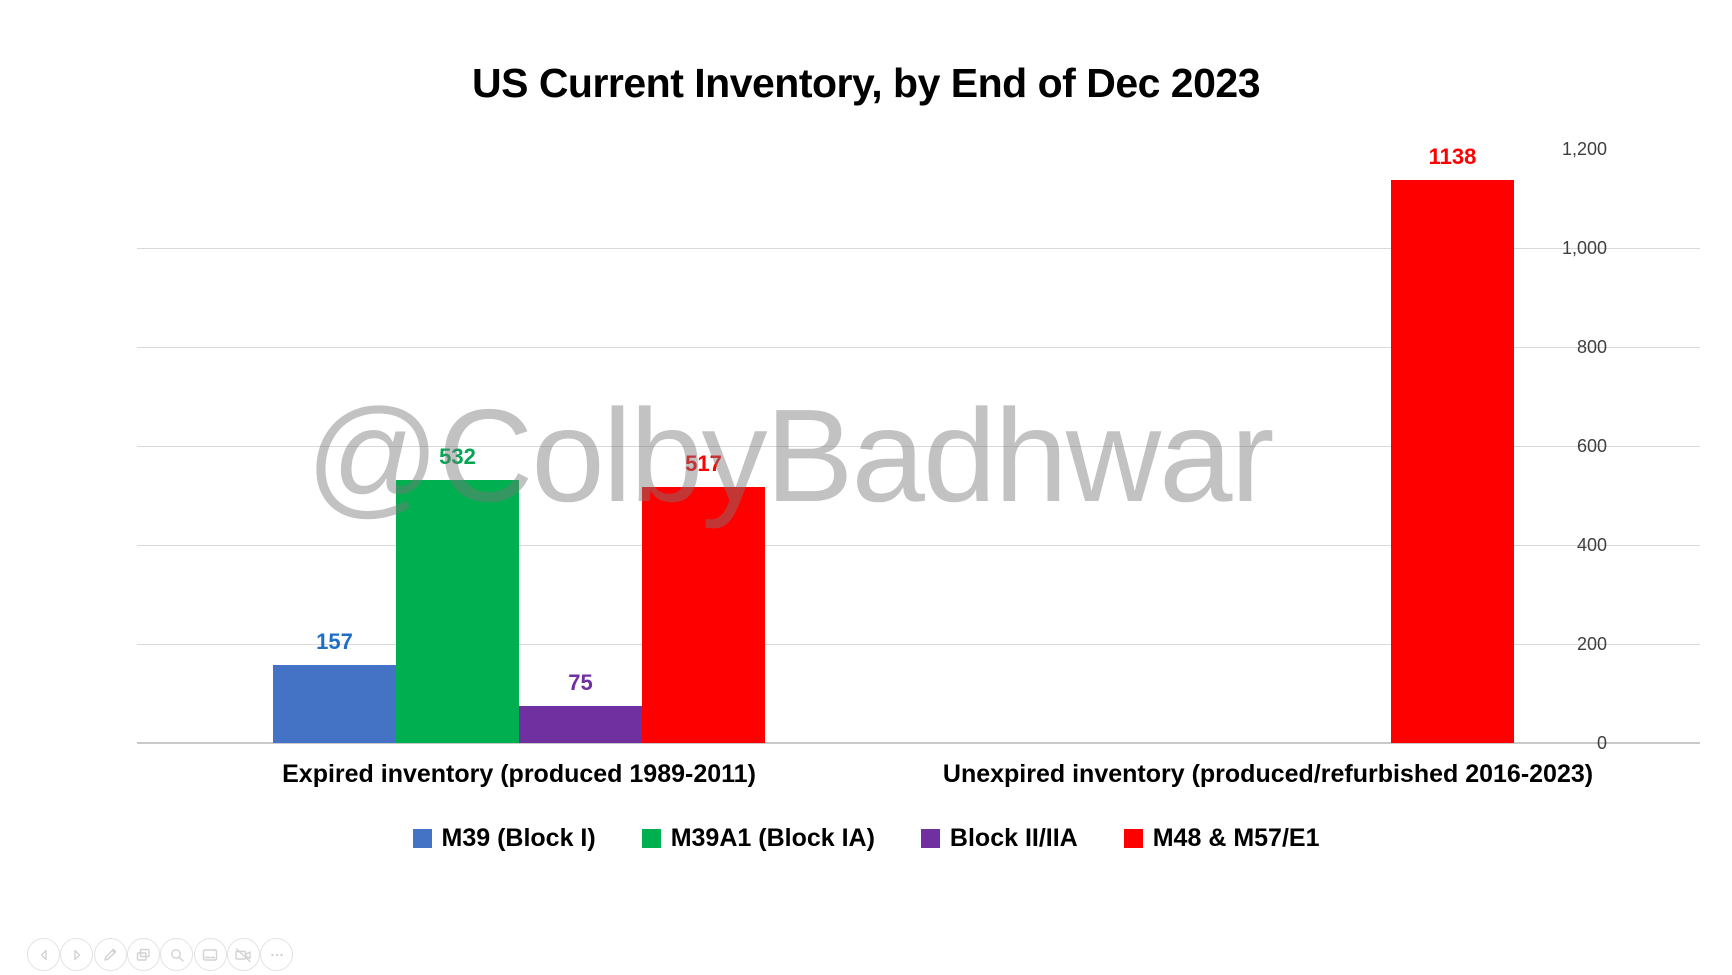  What do you see at coordinates (1591, 545) in the screenshot?
I see `y-axis-tick-400: 400` at bounding box center [1591, 545].